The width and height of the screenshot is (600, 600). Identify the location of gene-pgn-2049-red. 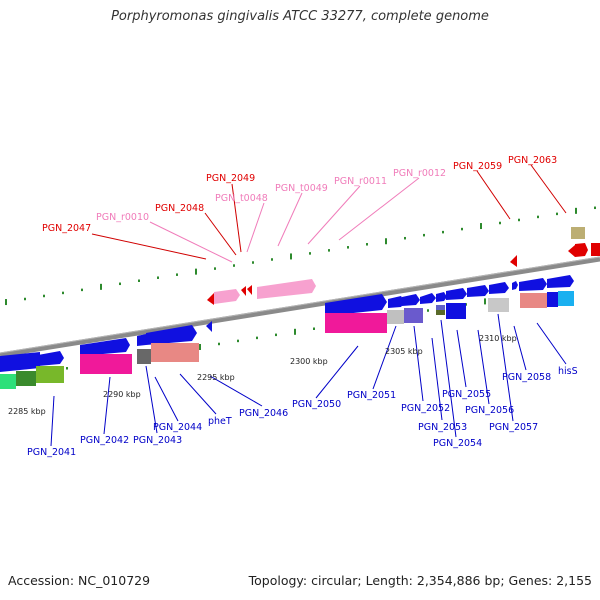
(210, 299).